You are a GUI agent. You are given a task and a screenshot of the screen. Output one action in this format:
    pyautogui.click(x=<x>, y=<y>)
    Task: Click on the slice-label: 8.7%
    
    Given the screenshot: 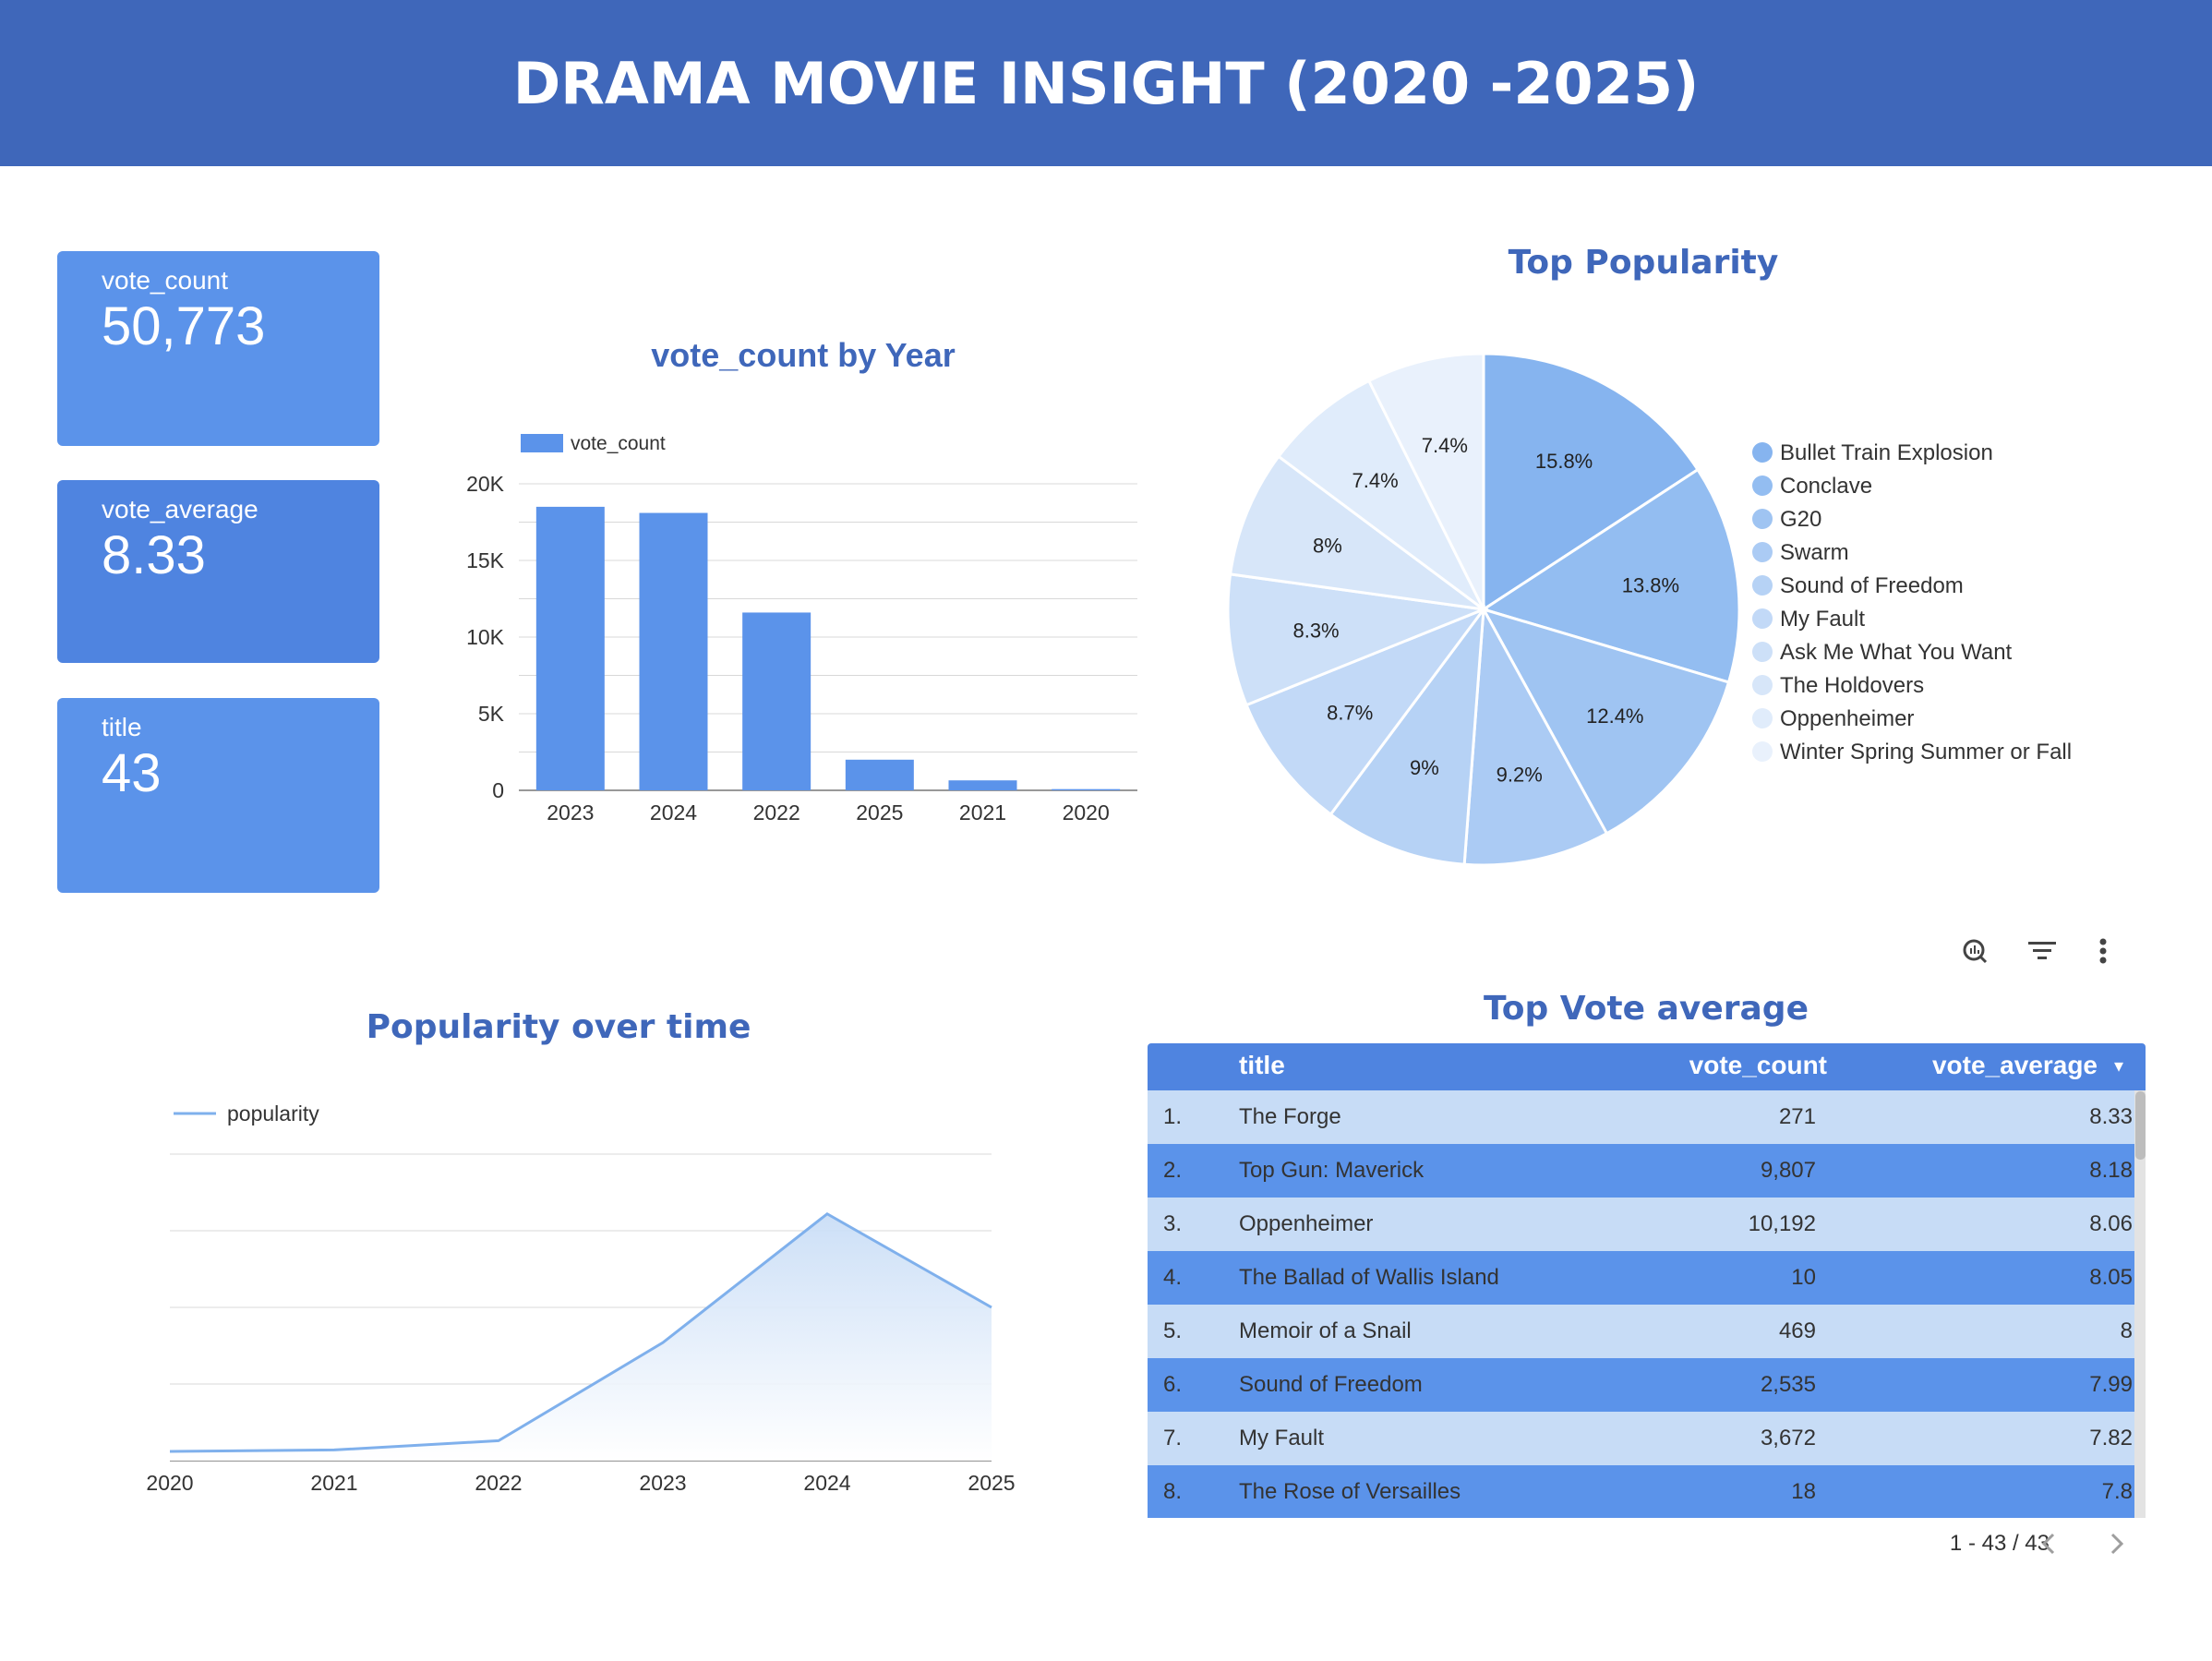 What is the action you would take?
    pyautogui.click(x=1350, y=713)
    